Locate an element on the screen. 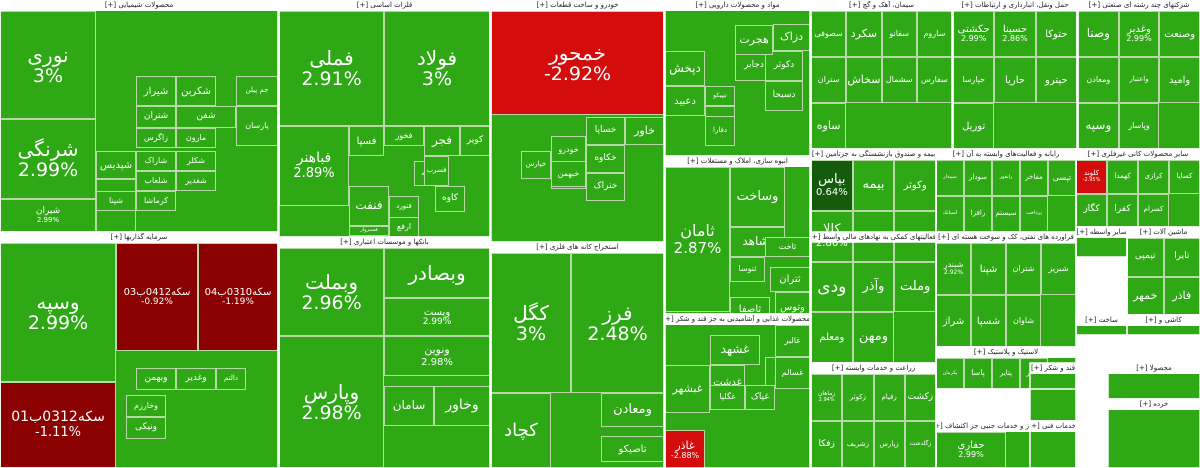  stock-tile: ونوین 2.98% is located at coordinates (437, 356).